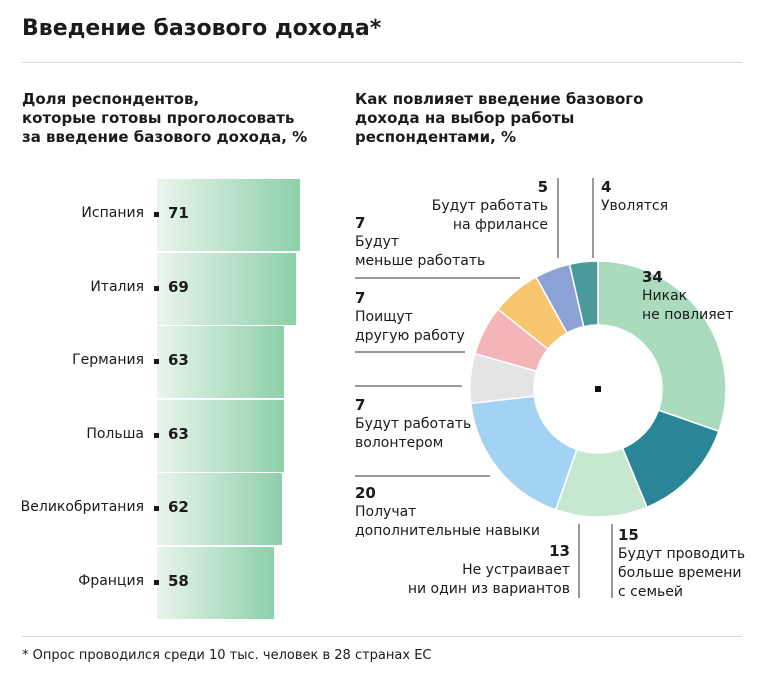 The width and height of the screenshot is (767, 681). Describe the element at coordinates (652, 277) in the screenshot. I see `donut-slice-value-label: 34` at that location.